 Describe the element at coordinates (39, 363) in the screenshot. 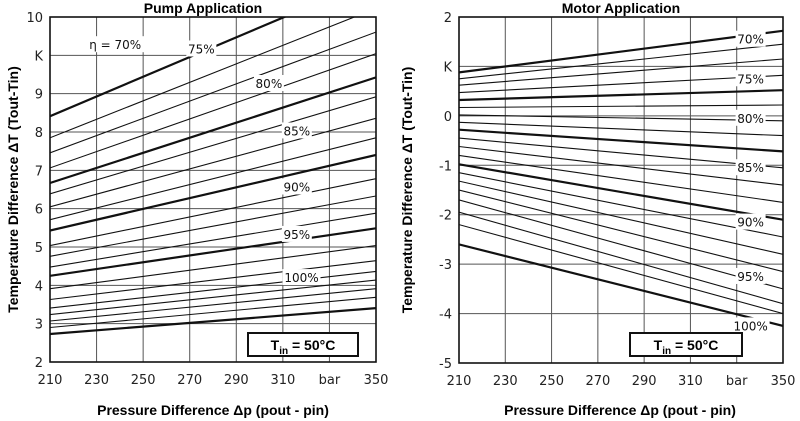

I see `y-tick-label: 2` at that location.